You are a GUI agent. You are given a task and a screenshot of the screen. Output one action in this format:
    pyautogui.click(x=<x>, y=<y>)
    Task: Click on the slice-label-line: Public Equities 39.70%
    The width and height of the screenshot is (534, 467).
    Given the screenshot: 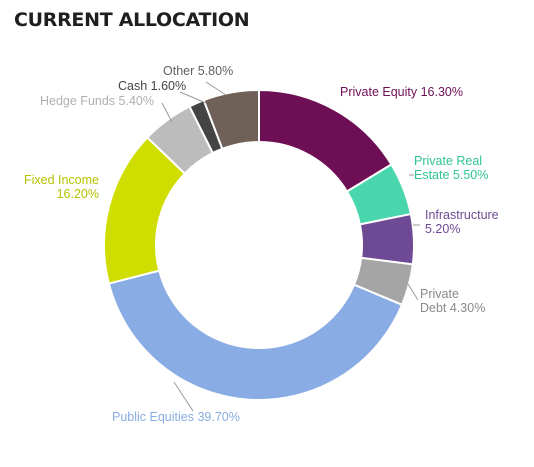 What is the action you would take?
    pyautogui.click(x=176, y=417)
    